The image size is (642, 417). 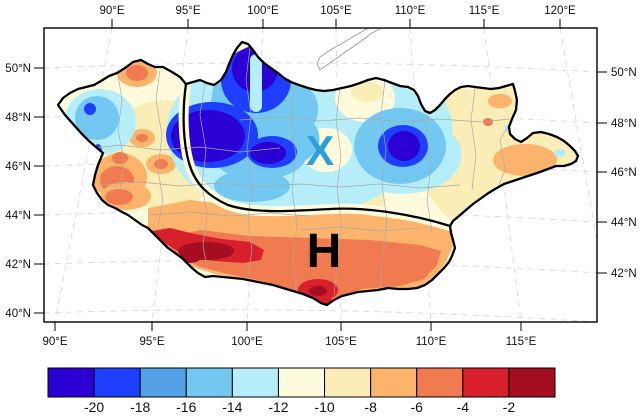 What do you see at coordinates (94, 407) in the screenshot?
I see `colorbar-tick-label: -20` at bounding box center [94, 407].